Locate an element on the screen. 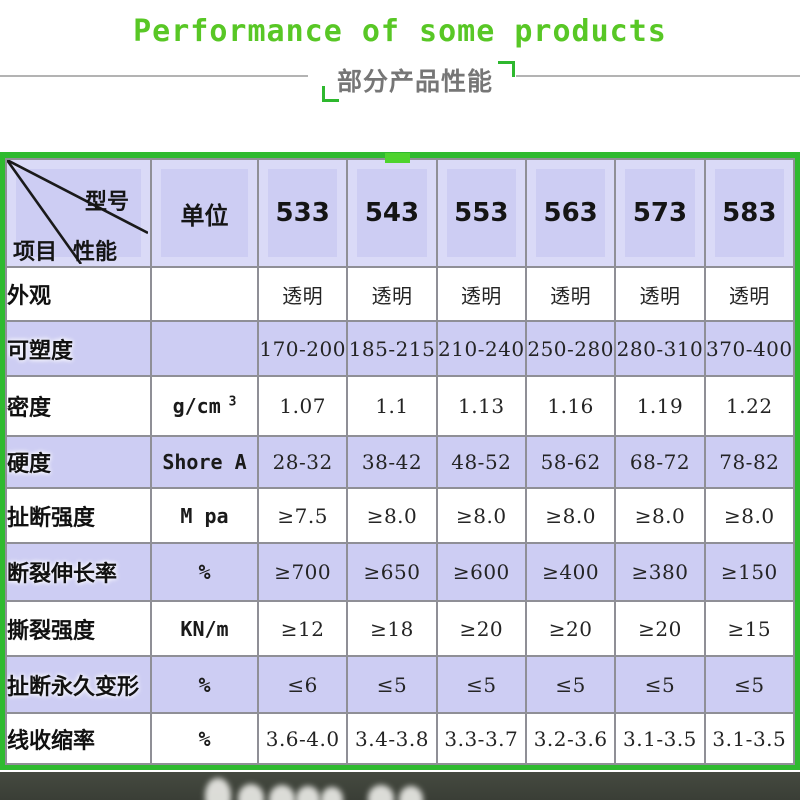  value-cell: 1.19 is located at coordinates (660, 406).